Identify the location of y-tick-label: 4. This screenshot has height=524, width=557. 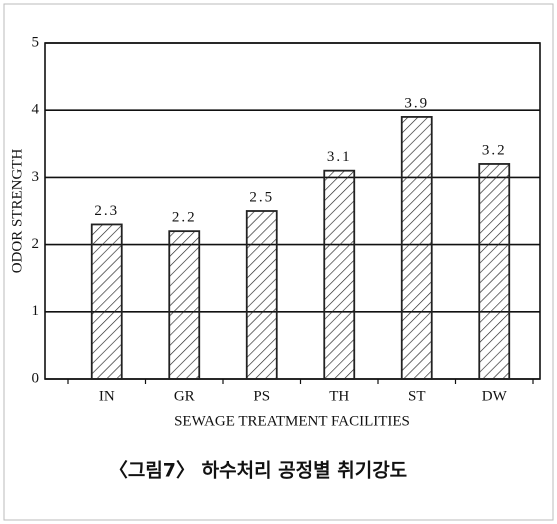
(36, 110).